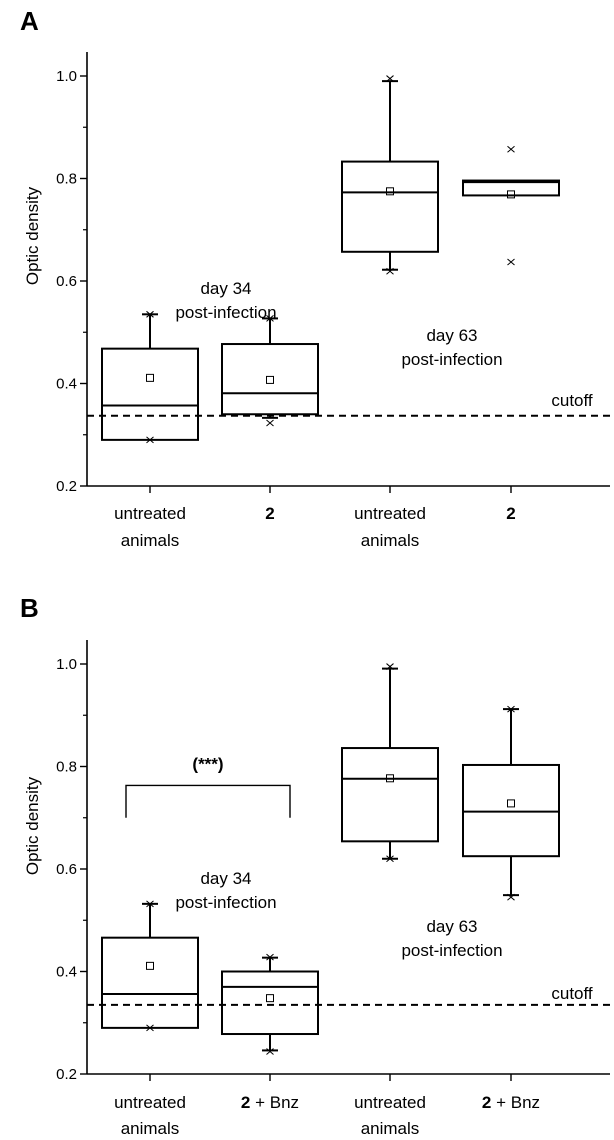  Describe the element at coordinates (207, 763) in the screenshot. I see `significance-label: (***)` at that location.